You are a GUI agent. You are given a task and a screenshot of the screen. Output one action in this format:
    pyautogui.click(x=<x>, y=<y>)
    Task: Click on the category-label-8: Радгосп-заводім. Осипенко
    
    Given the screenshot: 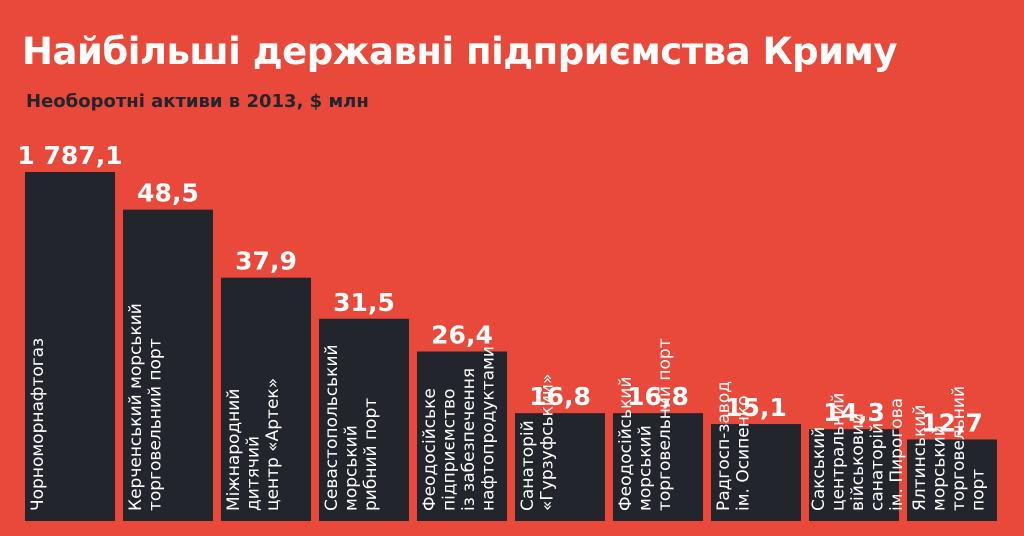 What is the action you would take?
    pyautogui.click(x=734, y=446)
    